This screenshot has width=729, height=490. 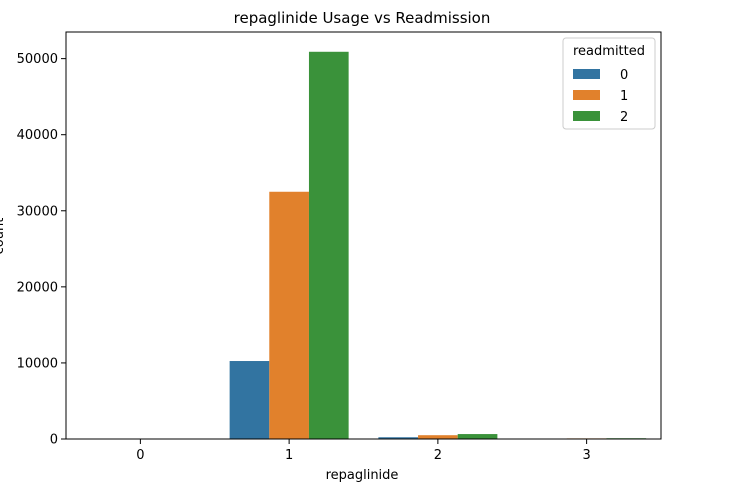 I want to click on y-axis-label: count, so click(x=3, y=236).